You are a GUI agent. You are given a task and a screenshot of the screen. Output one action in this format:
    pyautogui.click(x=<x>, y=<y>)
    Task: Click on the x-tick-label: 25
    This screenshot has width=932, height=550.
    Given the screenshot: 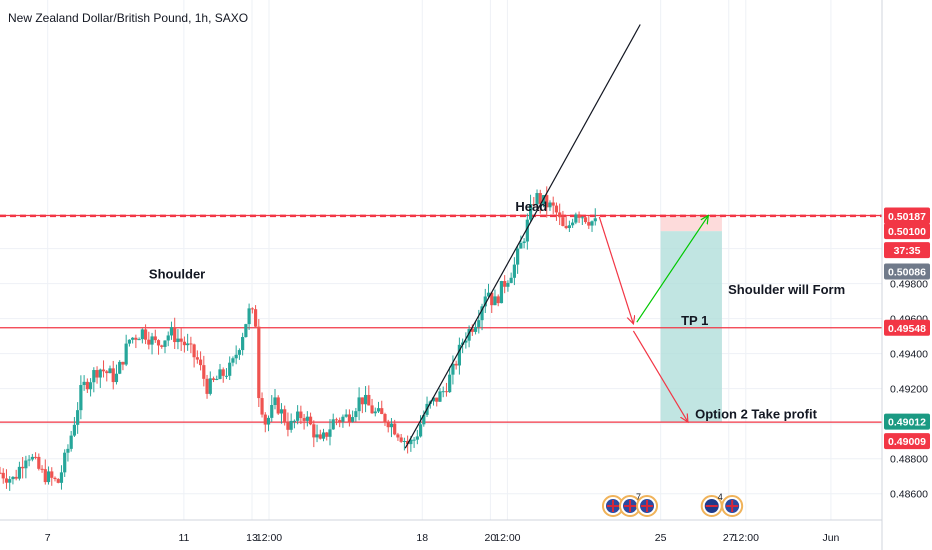 What is the action you would take?
    pyautogui.click(x=661, y=538)
    